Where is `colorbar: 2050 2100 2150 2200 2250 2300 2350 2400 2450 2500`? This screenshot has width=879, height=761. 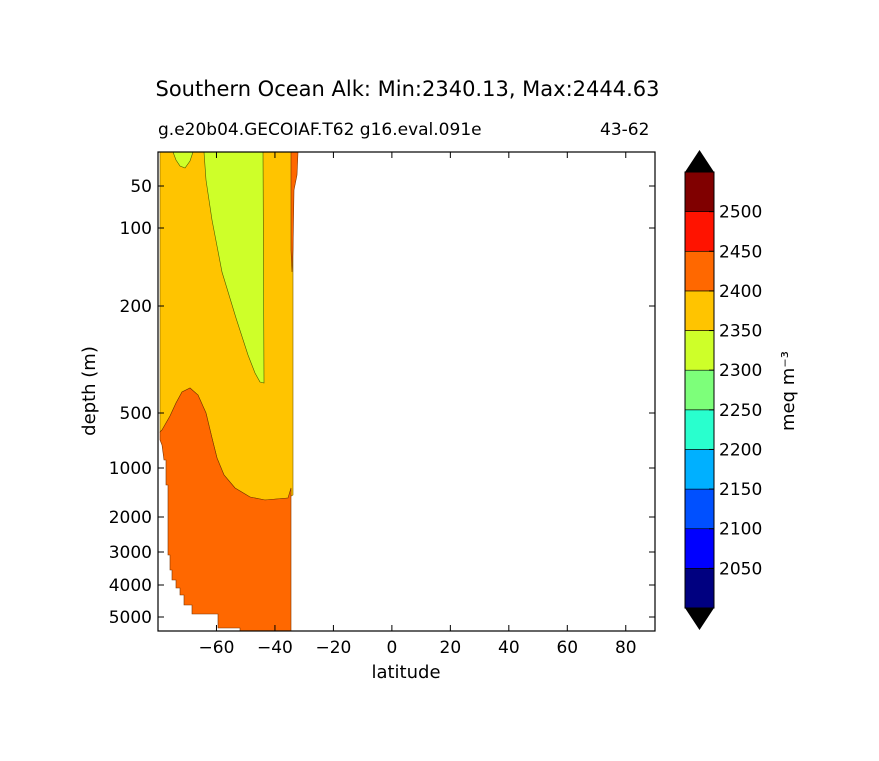 colorbar: 2050 2100 2150 2200 2250 2300 2350 2400 2450 2500 is located at coordinates (723, 390).